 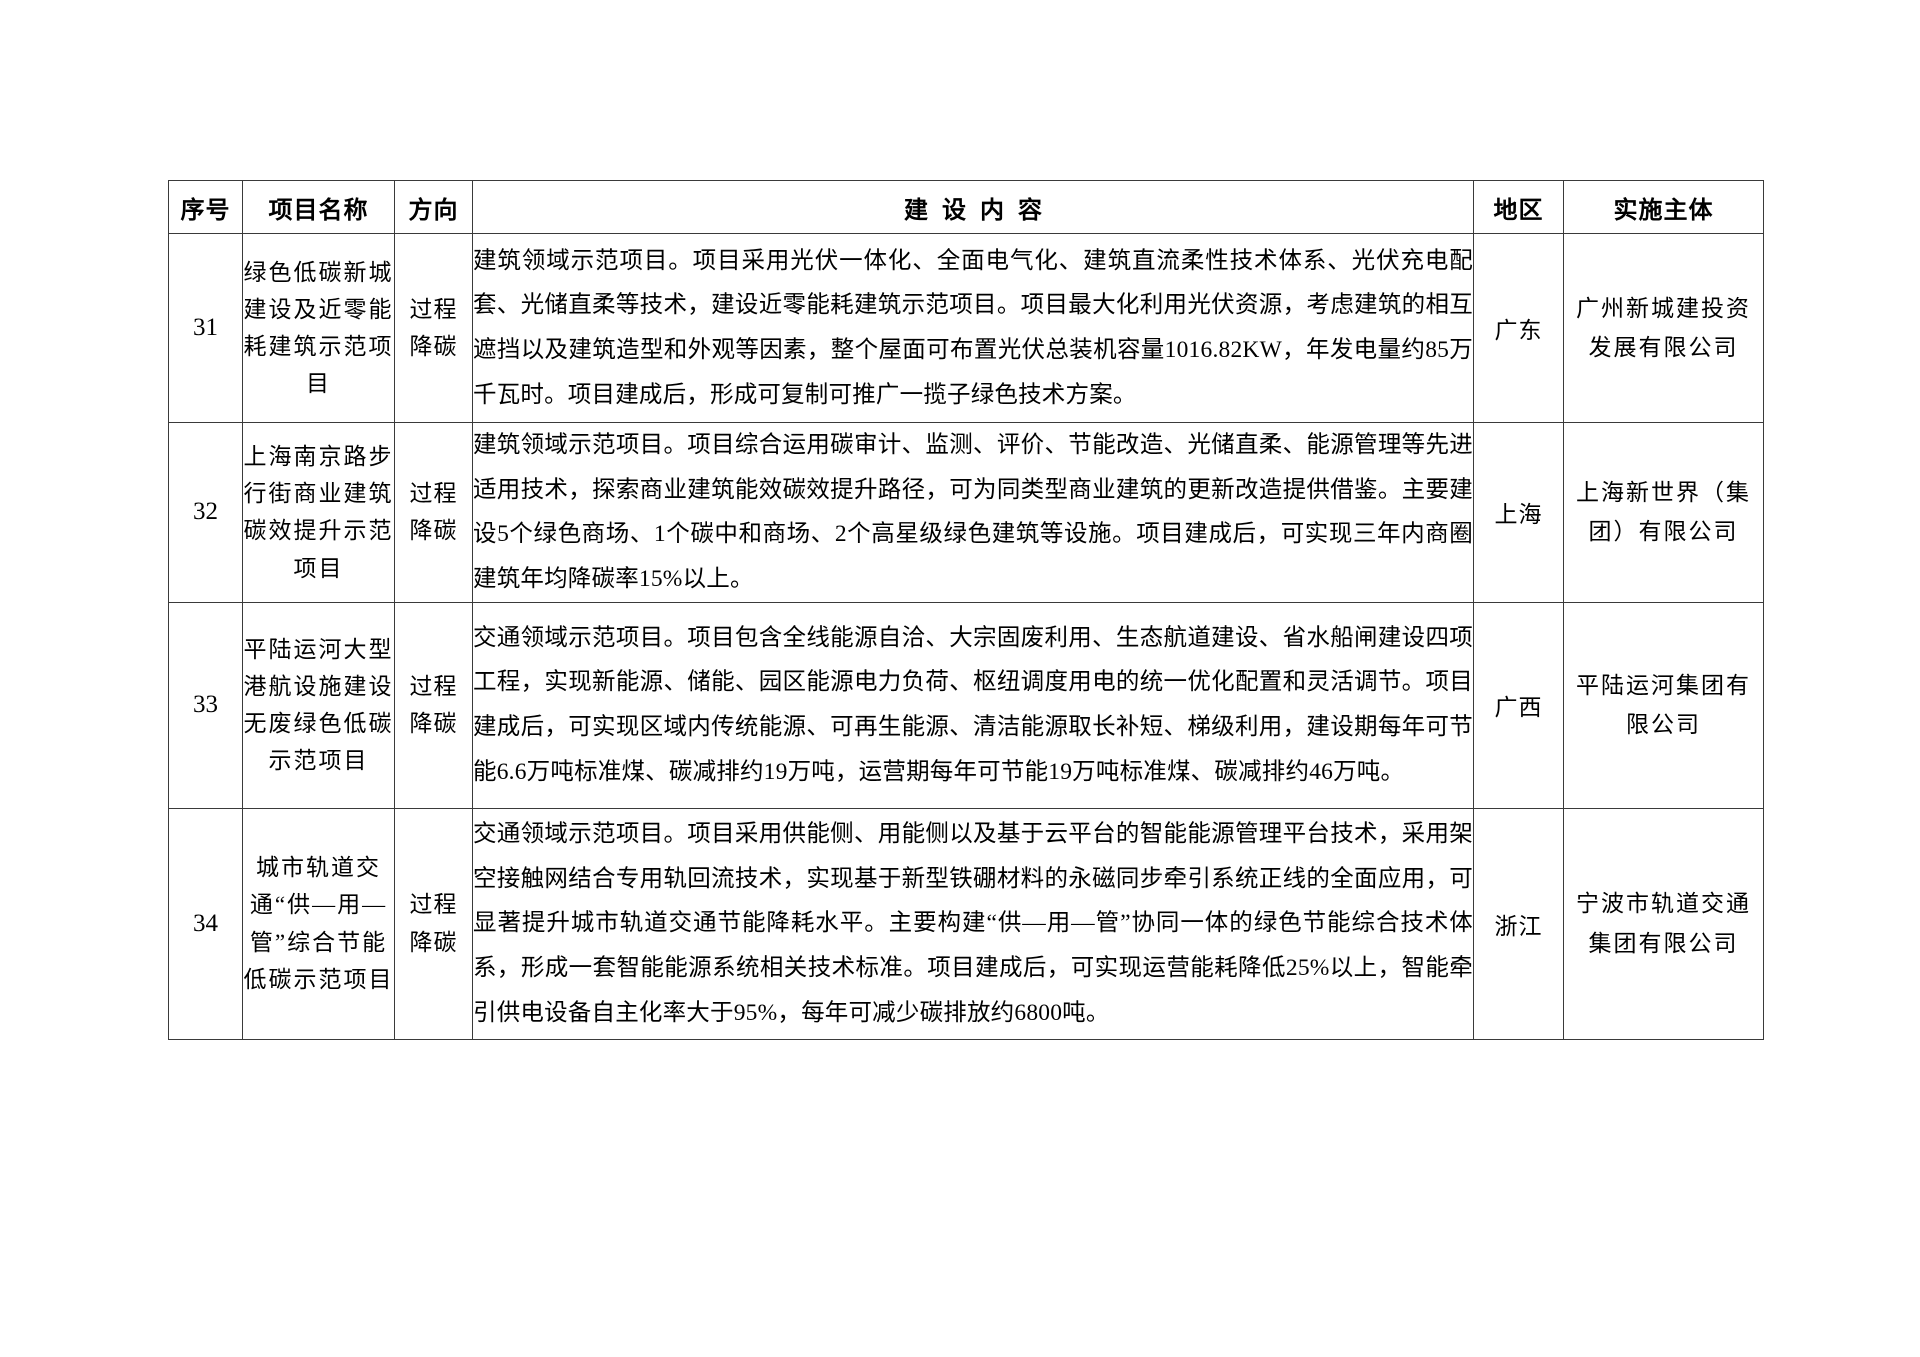 I want to click on cell-project-name: 城市轨道交通“供—用—管”综合节能低碳示范项目, so click(x=318, y=923).